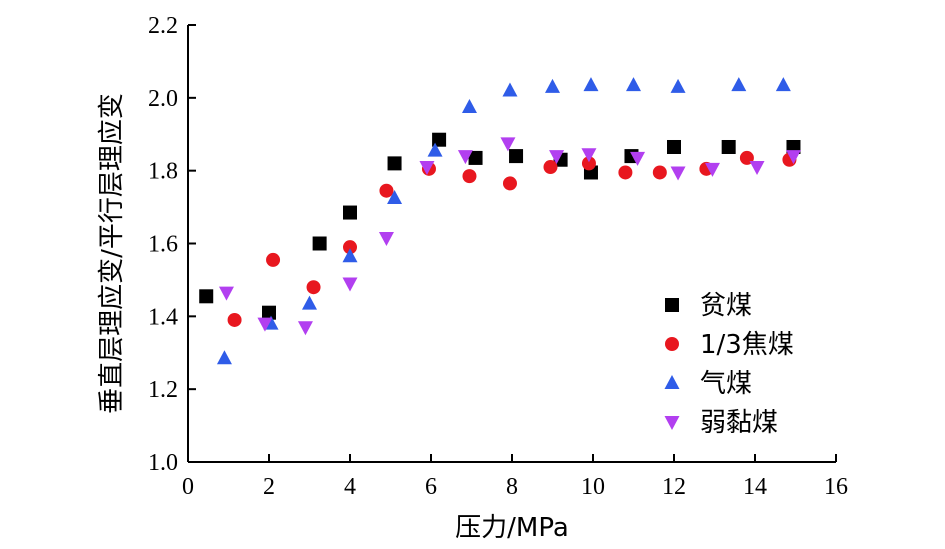 This screenshot has height=549, width=945. Describe the element at coordinates (726, 384) in the screenshot. I see `legend-label: 气煤` at that location.